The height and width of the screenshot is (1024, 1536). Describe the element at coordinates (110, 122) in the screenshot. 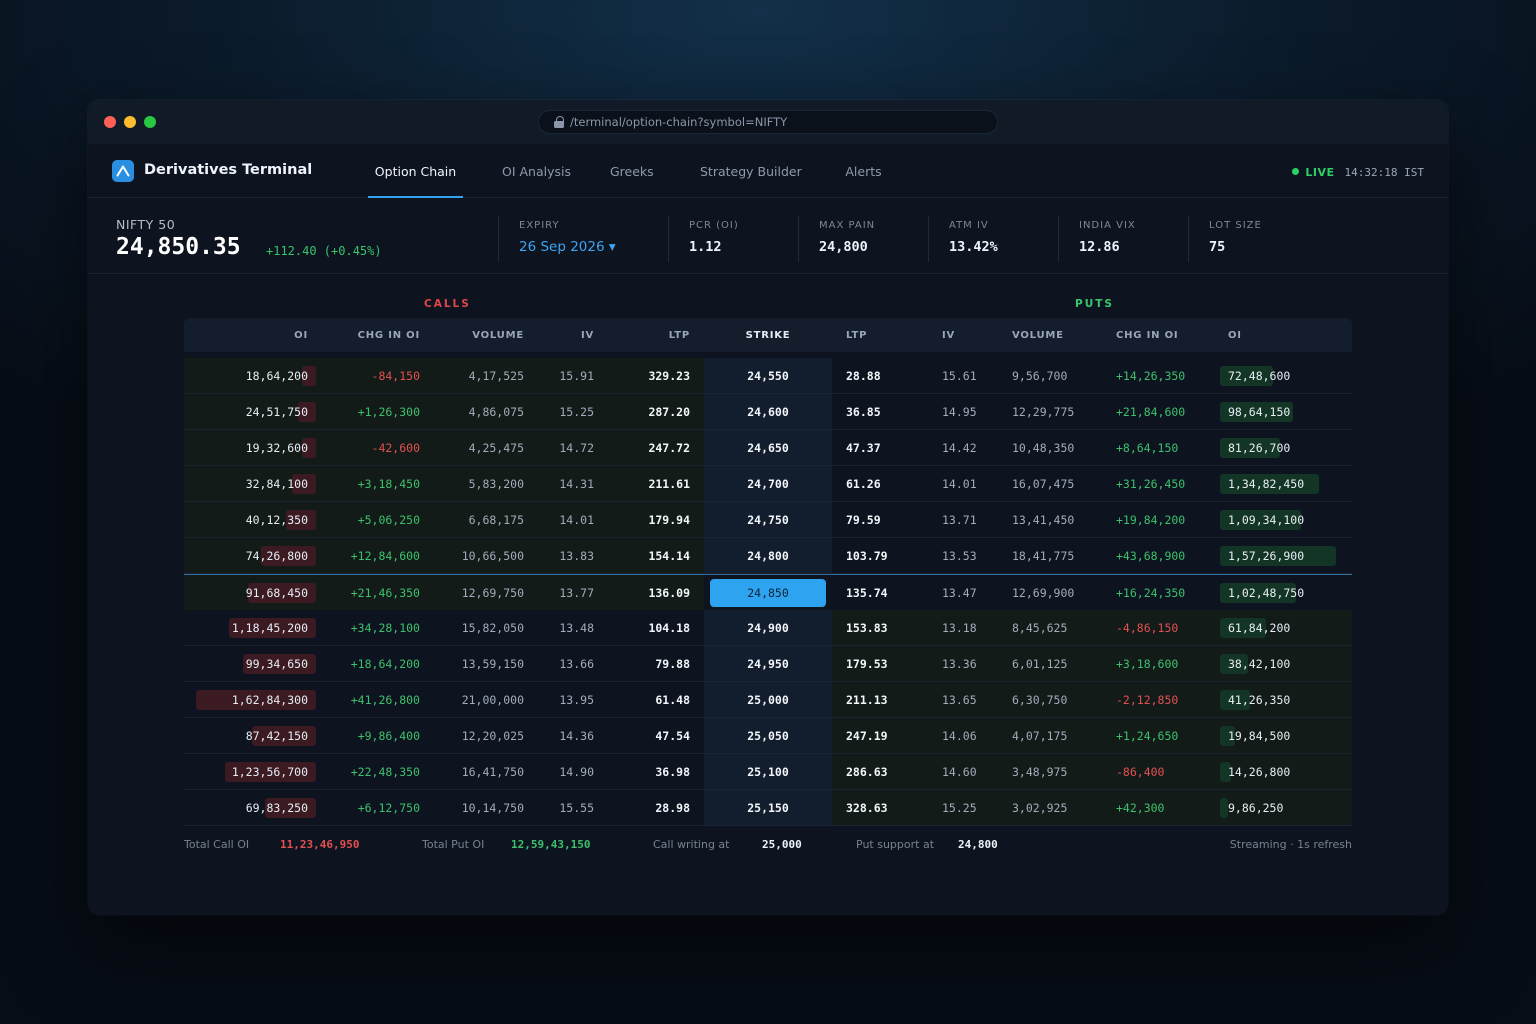

I see `close-window-button` at that location.